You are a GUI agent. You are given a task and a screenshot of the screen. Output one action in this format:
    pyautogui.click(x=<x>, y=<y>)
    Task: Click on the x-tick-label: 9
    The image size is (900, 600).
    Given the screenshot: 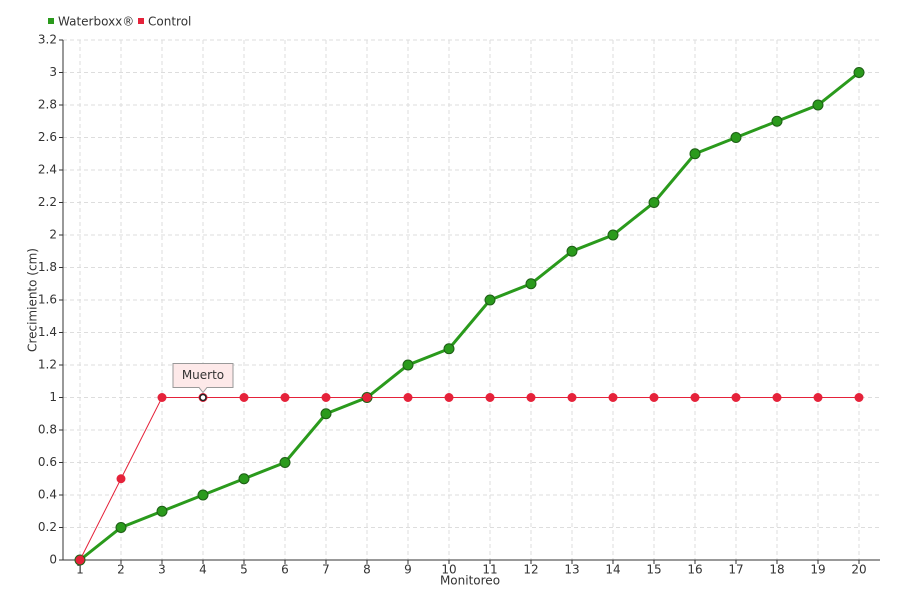 What is the action you would take?
    pyautogui.click(x=408, y=570)
    